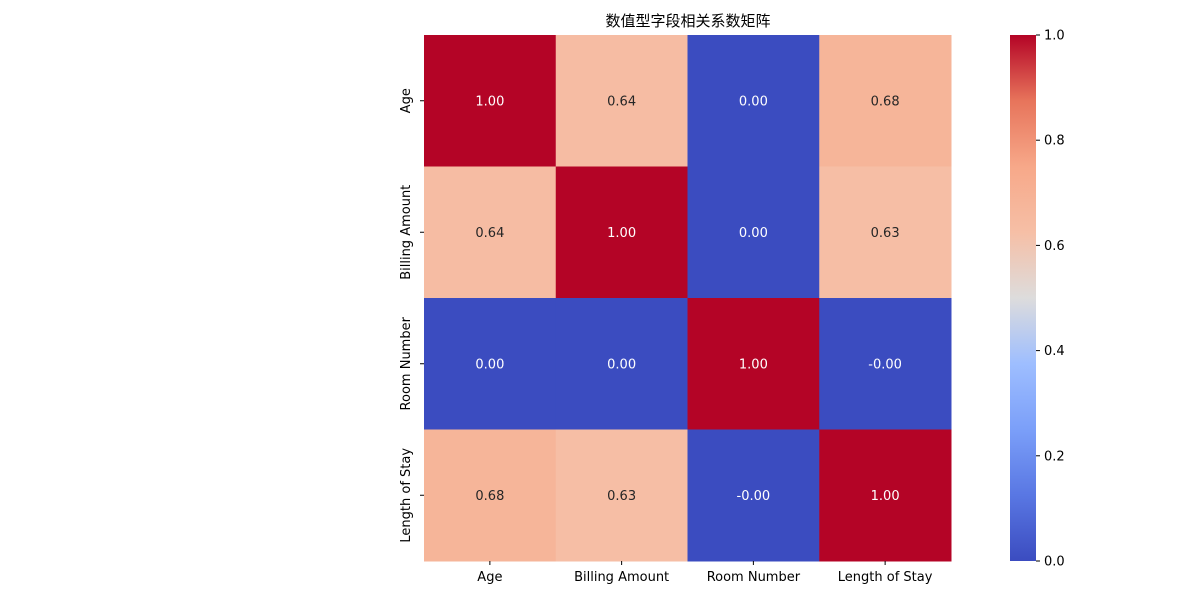  What do you see at coordinates (406, 232) in the screenshot?
I see `y-tick-label: Billing Amount` at bounding box center [406, 232].